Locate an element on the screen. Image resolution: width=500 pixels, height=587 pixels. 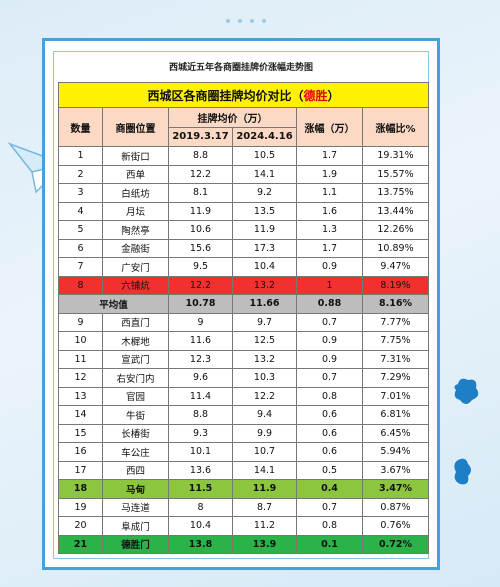
header-row-dates: 2019.3.17 2024.4.16 is located at coordinates (244, 136).